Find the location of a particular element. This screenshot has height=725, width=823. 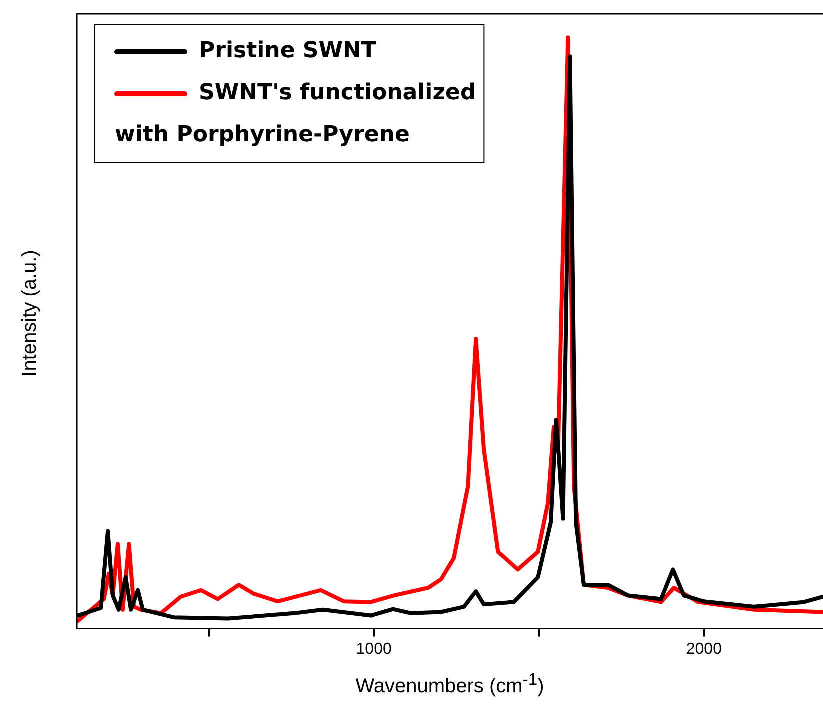

x-tick-label: 1000 is located at coordinates (374, 649).